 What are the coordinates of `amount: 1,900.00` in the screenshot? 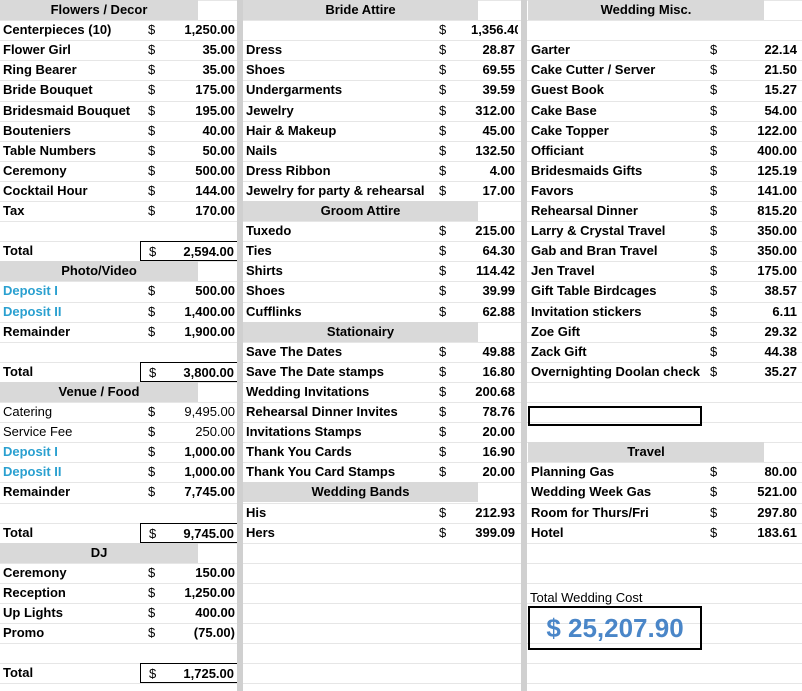 It's located at (209, 331).